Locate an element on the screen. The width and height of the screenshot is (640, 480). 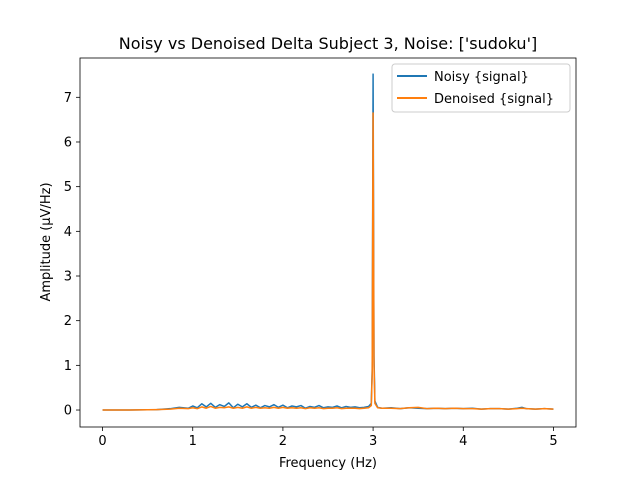
legend-box is located at coordinates (481, 88).